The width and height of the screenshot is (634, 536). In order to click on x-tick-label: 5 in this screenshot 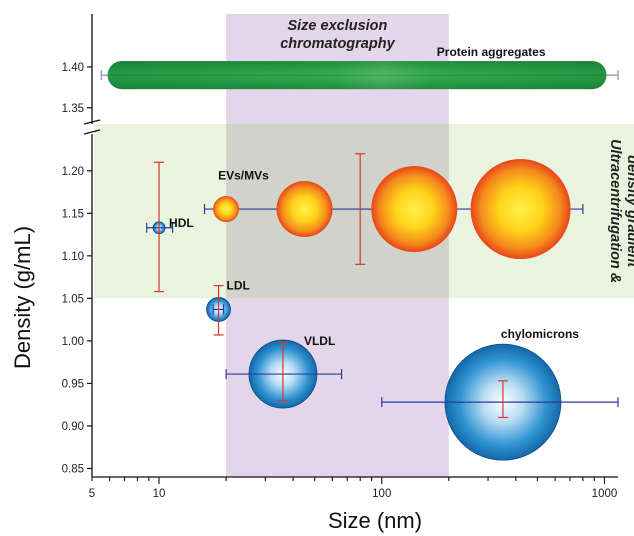, I will do `click(92, 494)`.